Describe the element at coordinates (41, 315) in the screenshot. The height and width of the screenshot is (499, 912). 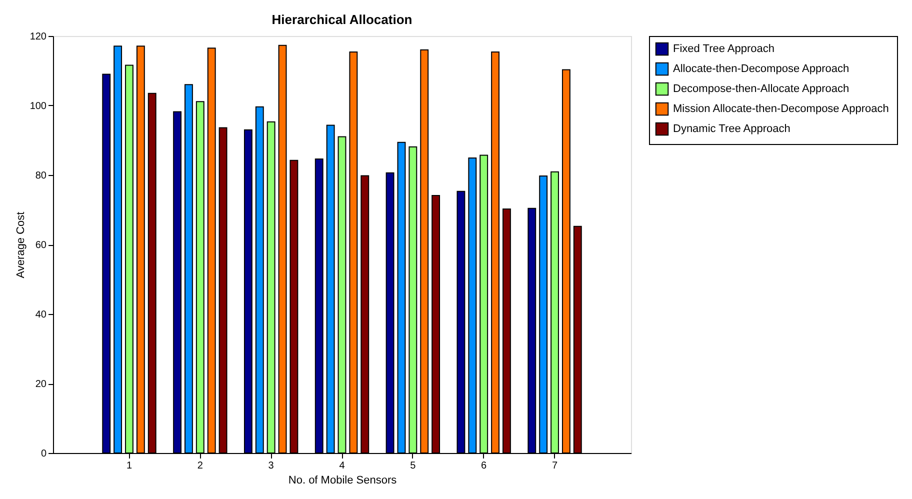
I see `y-tick-label: 40` at that location.